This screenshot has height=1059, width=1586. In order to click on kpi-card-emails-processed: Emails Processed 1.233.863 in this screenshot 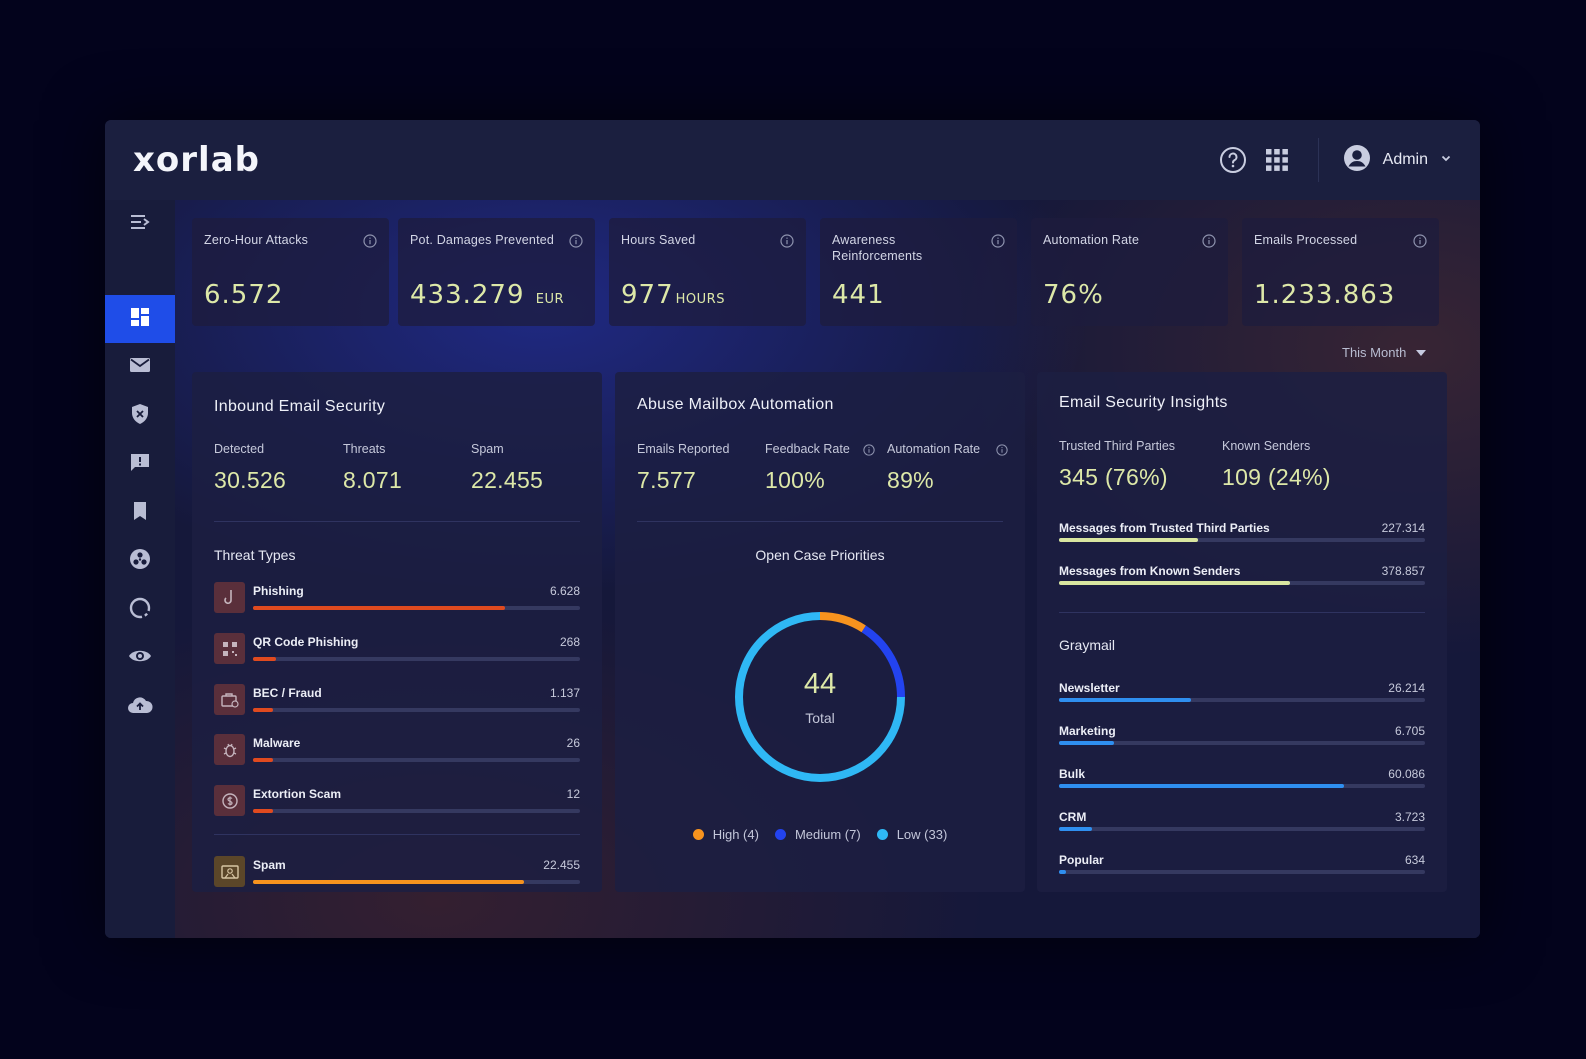, I will do `click(1340, 272)`.